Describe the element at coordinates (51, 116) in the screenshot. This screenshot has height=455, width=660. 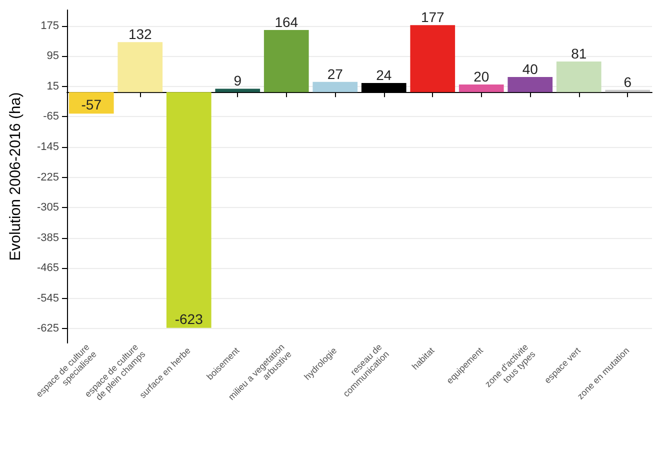
I see `y-tick-label: -65` at that location.